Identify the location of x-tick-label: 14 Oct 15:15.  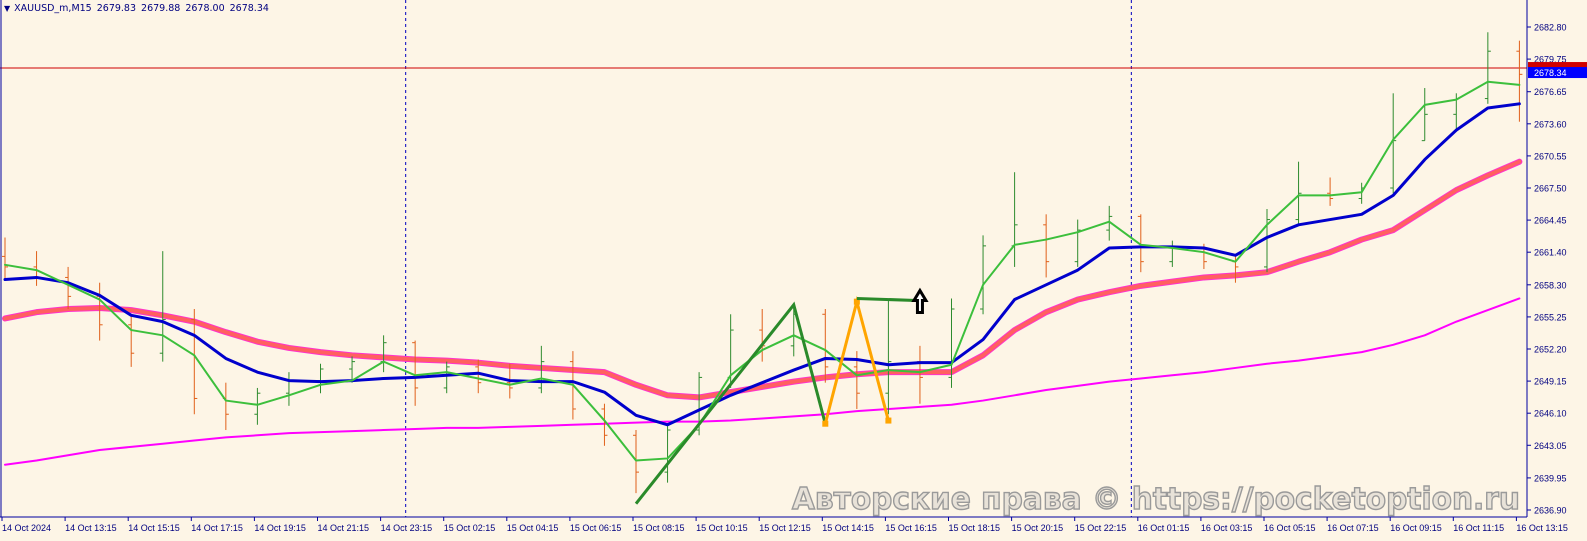
(154, 528).